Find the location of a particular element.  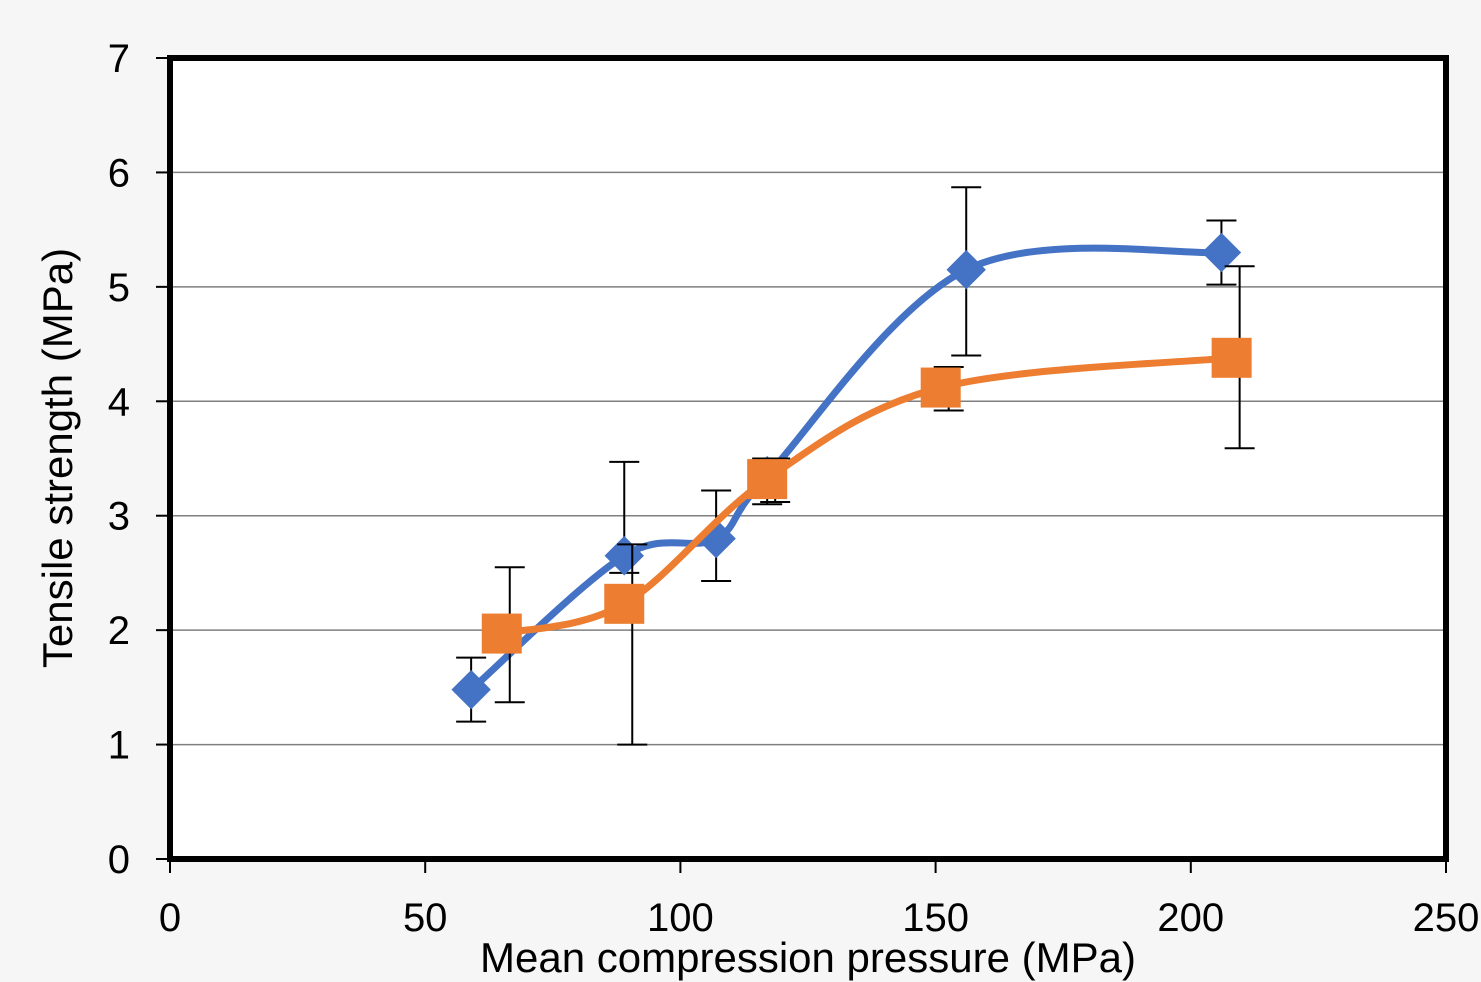

y-tick-label: 1 is located at coordinates (119, 746).